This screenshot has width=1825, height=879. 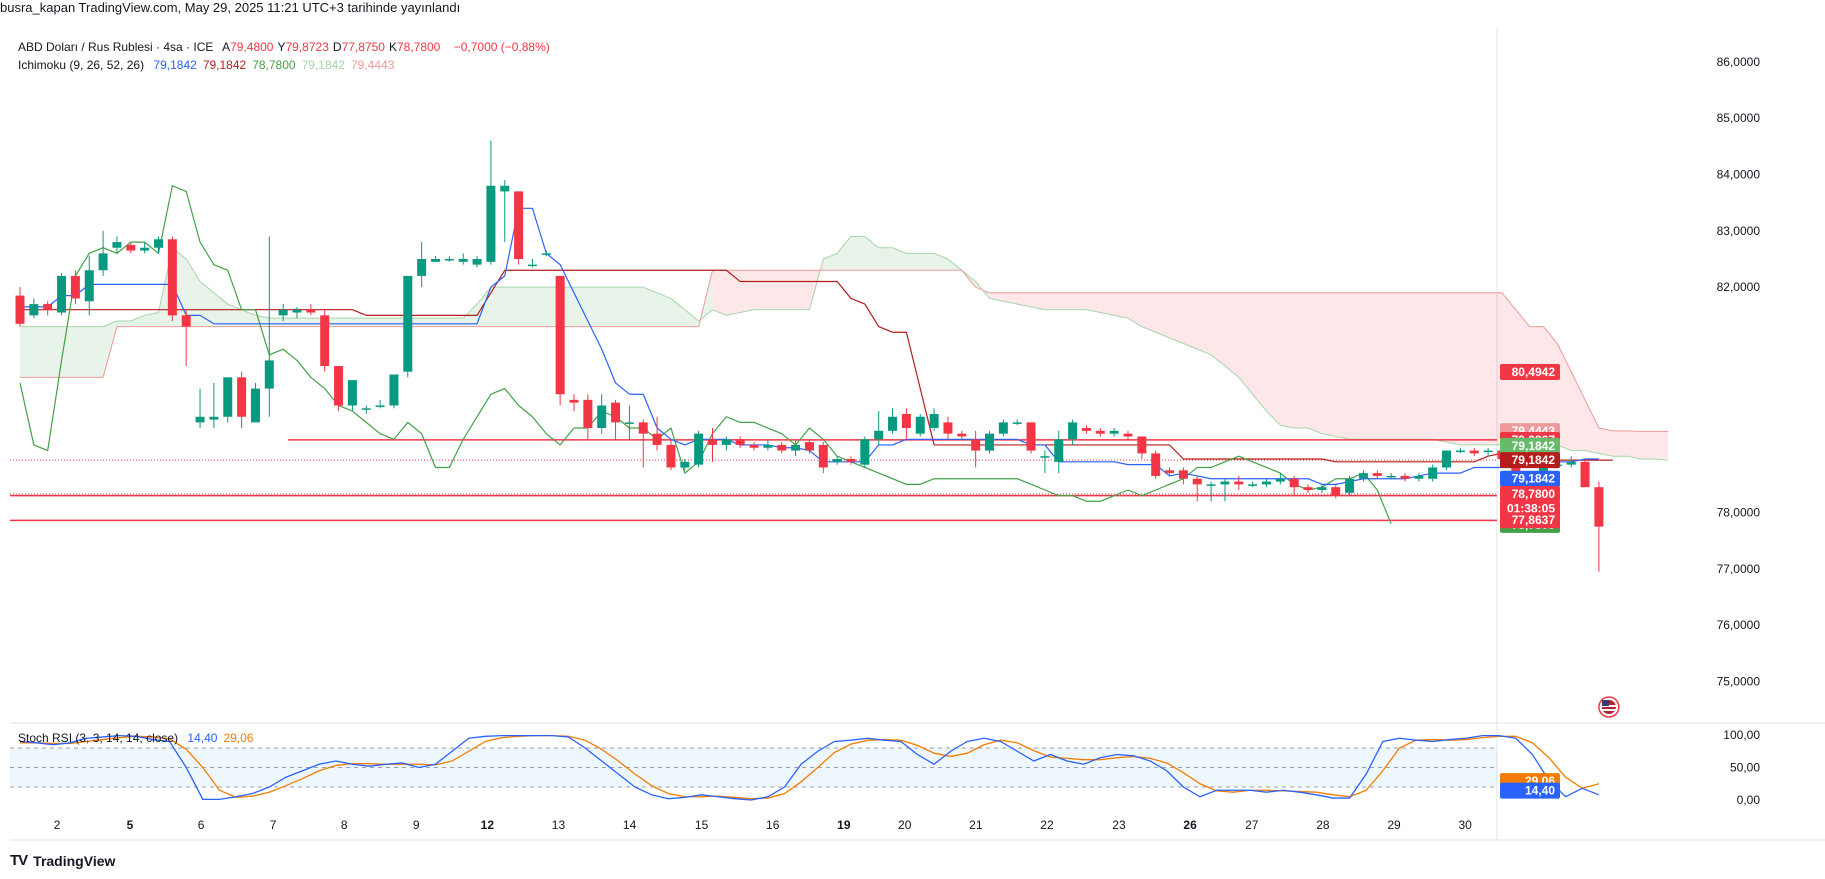 I want to click on x-tick-label: 13, so click(x=559, y=825).